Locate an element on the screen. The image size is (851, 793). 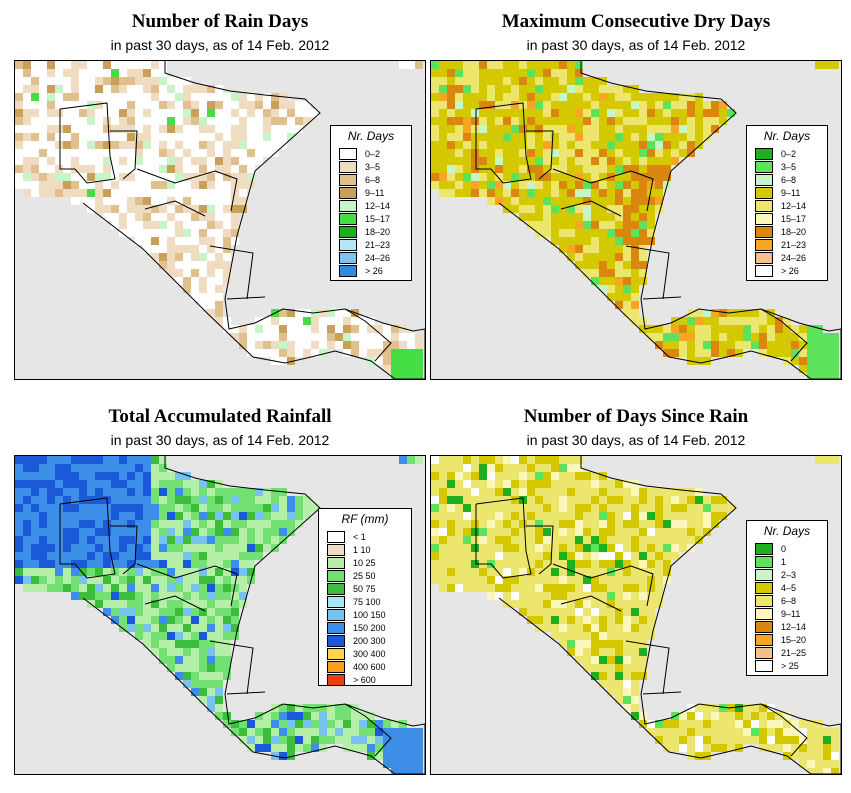
legend-label: 10 25 is located at coordinates (364, 563).